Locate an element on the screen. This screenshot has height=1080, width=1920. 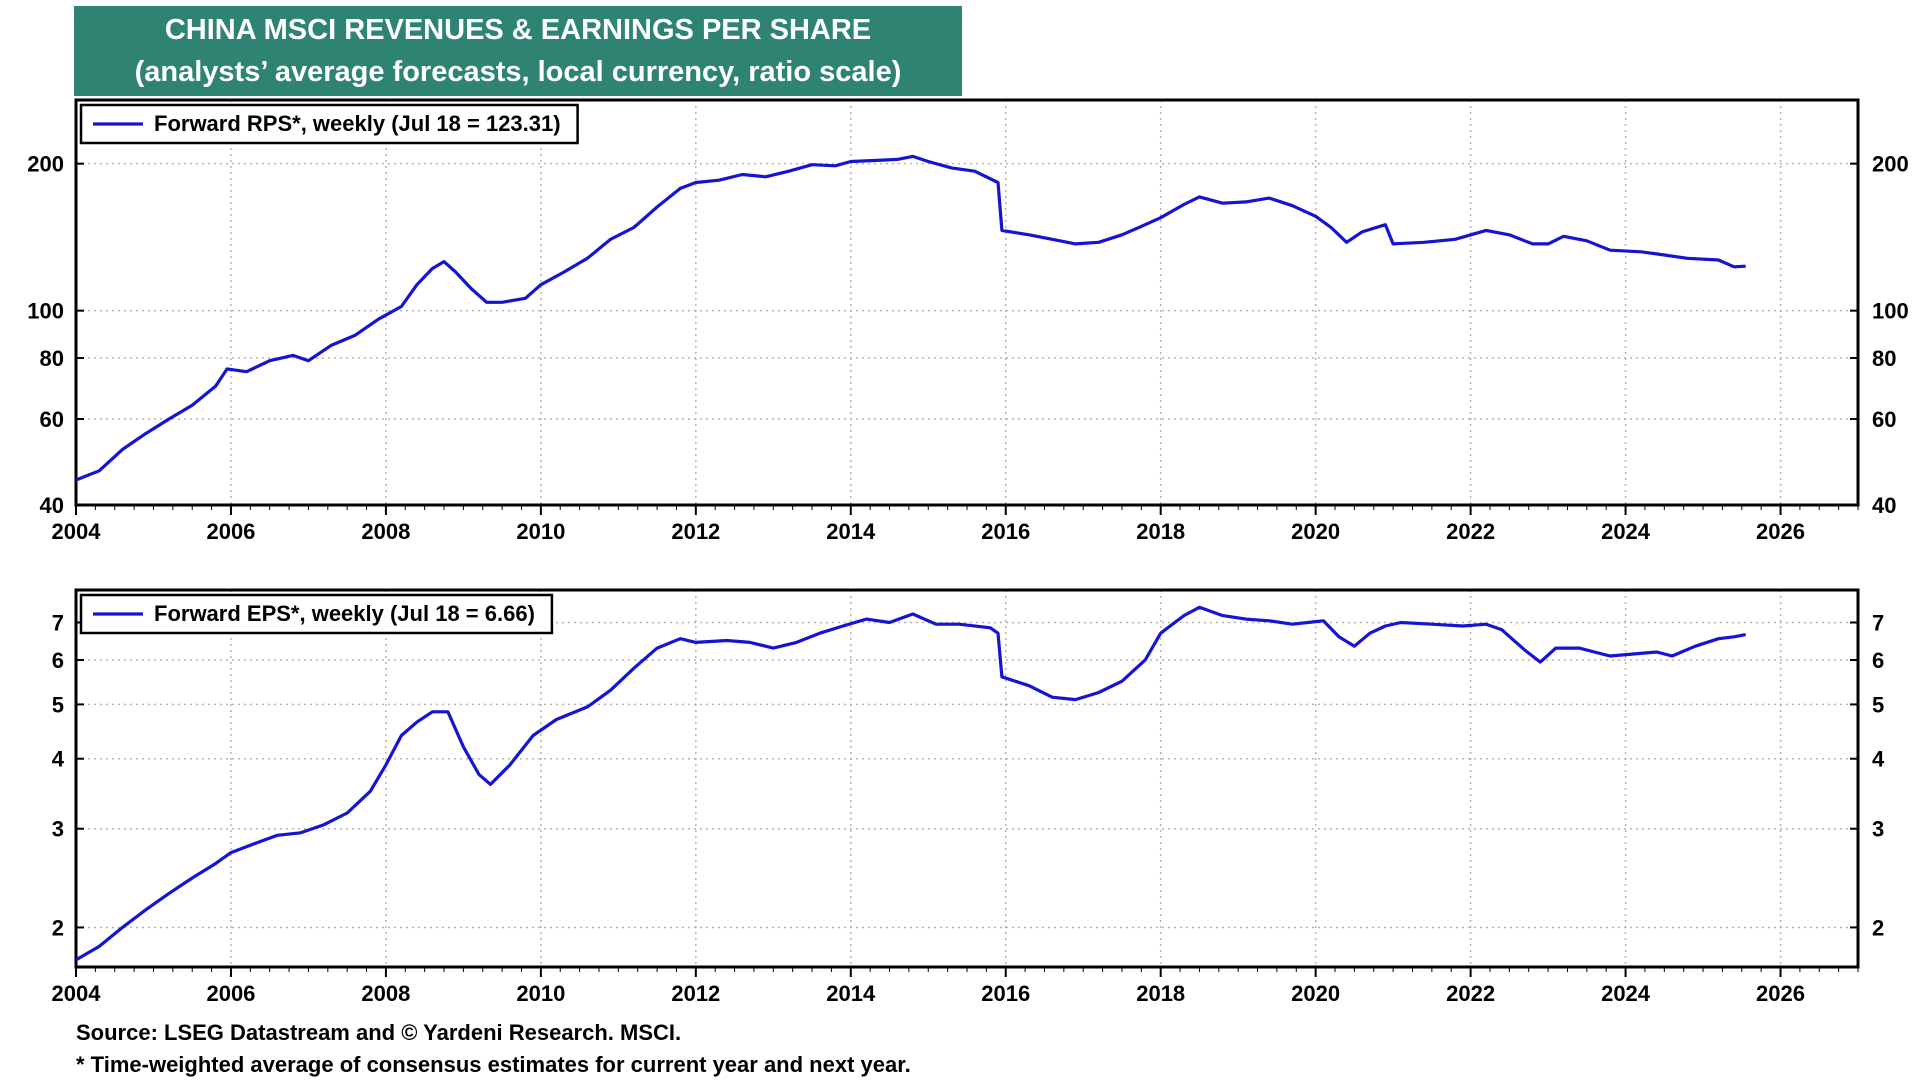
y-tick-label-right: 6 is located at coordinates (1878, 660).